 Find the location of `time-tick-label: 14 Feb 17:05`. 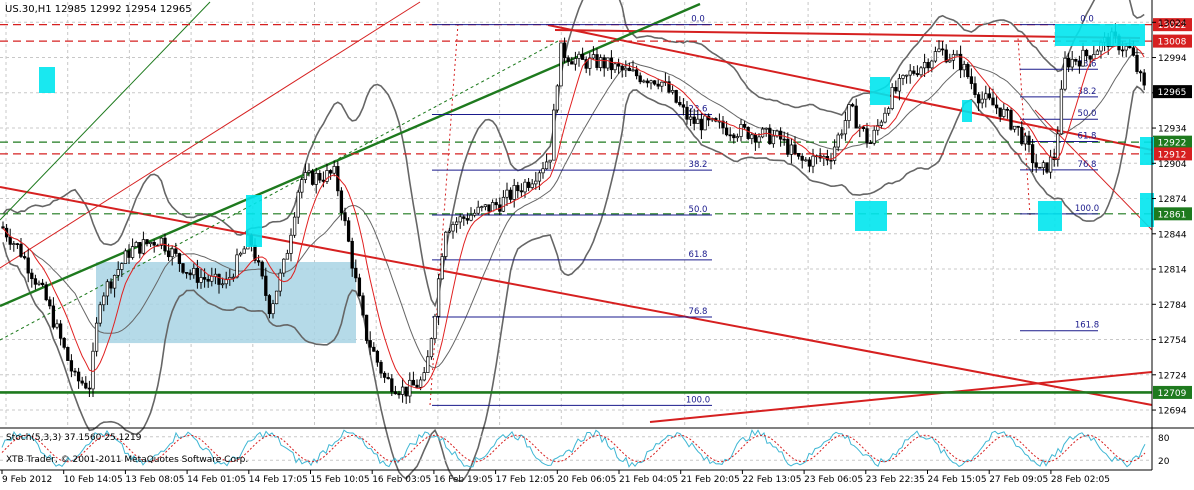

time-tick-label: 14 Feb 17:05 is located at coordinates (278, 480).